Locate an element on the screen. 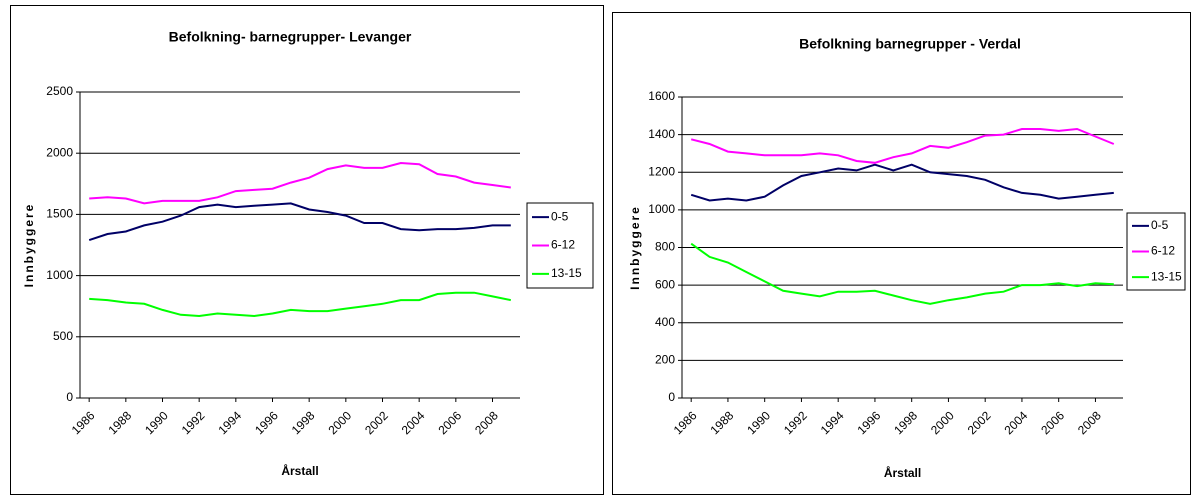  chart-title: Befolkning barnegrupper - Verdal is located at coordinates (910, 44).